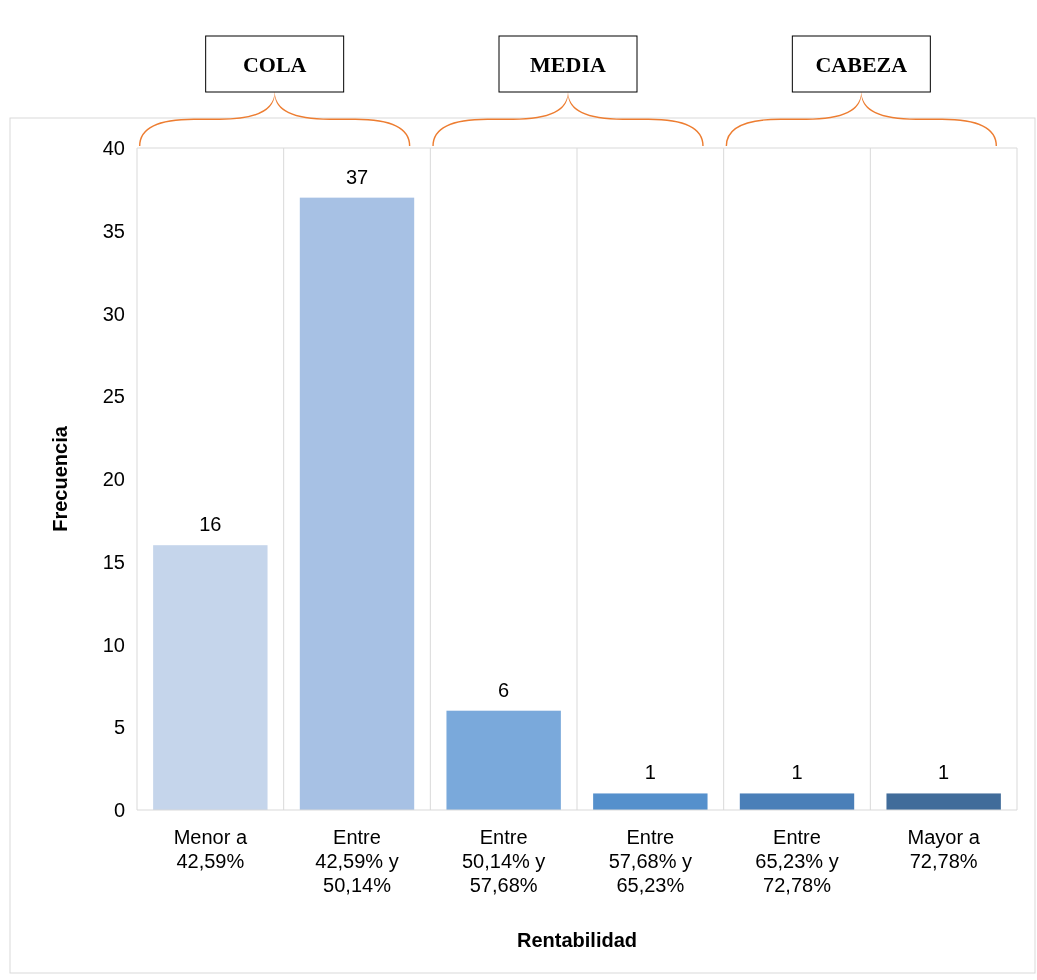  I want to click on x-tick-label: Mayor a 72,78%, so click(944, 849).